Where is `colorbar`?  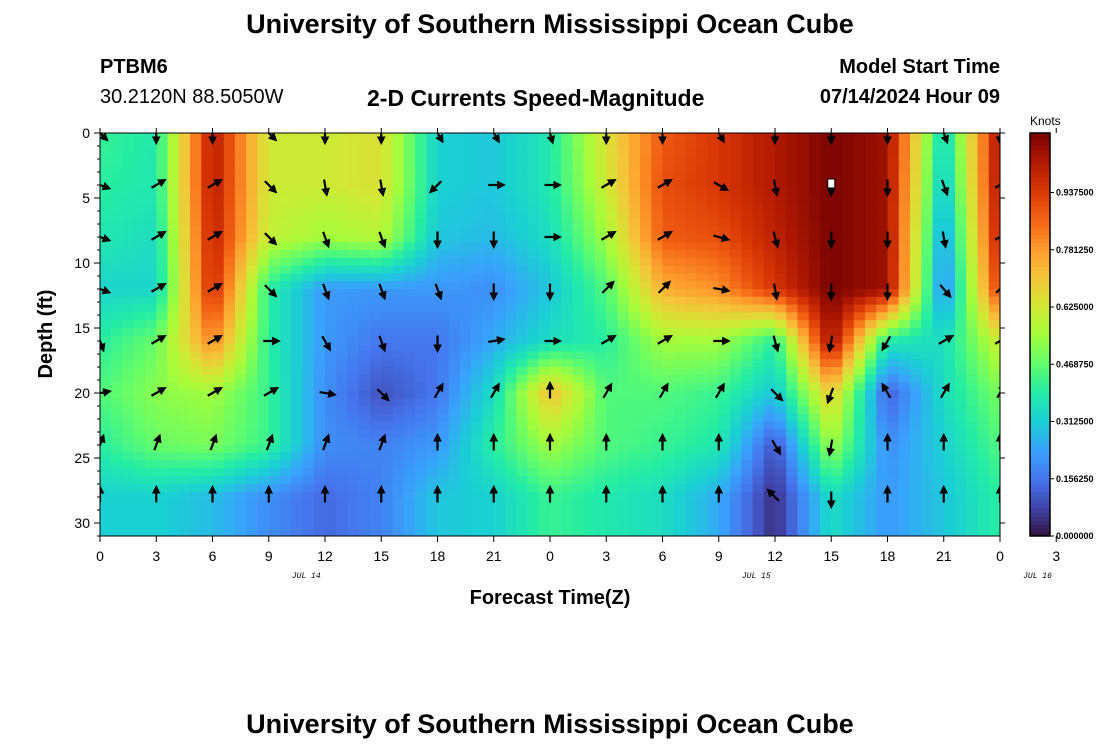
colorbar is located at coordinates (1040, 334).